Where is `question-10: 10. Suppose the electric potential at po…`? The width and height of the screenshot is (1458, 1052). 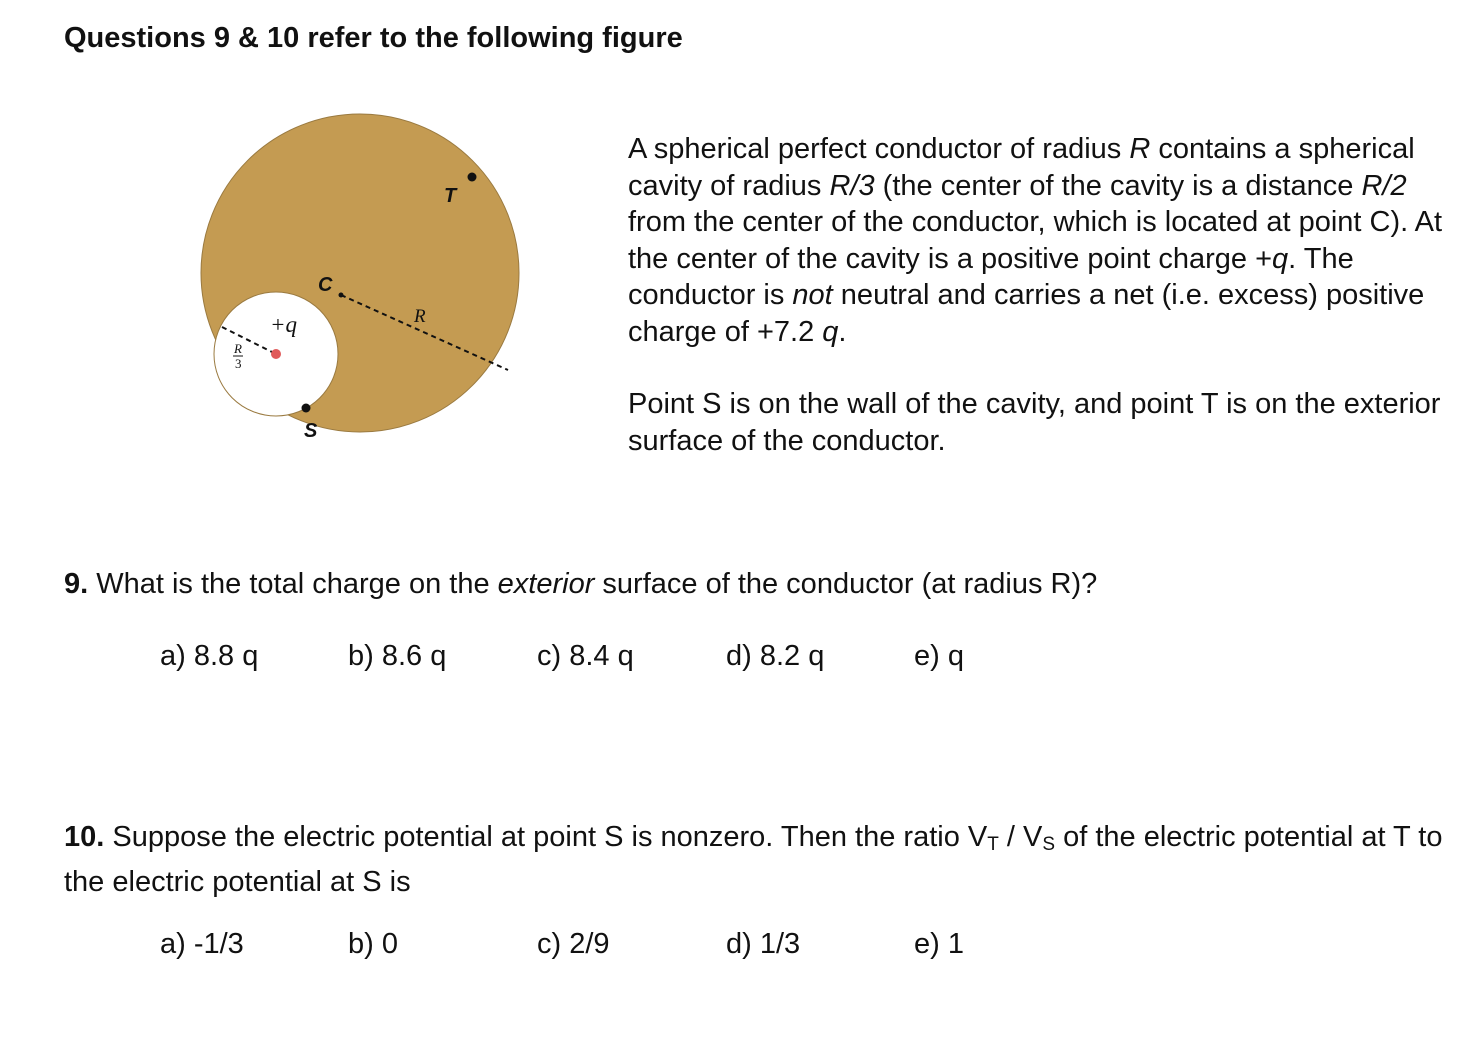
question-10: 10. Suppose the electric potential at po… is located at coordinates (753, 859).